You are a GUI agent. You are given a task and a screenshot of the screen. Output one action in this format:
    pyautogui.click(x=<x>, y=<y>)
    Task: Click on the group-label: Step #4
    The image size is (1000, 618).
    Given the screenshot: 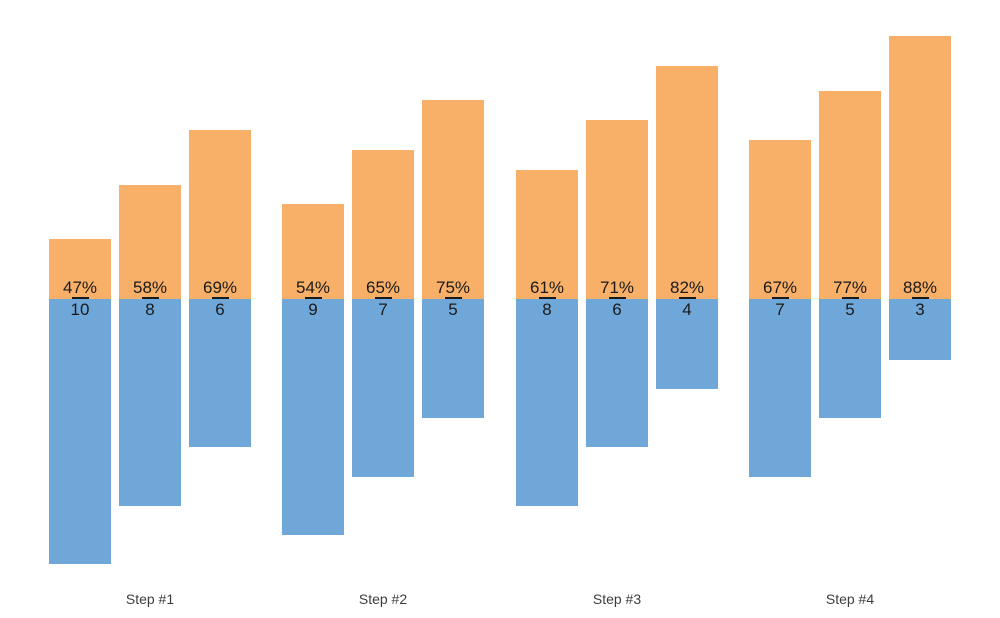 What is the action you would take?
    pyautogui.click(x=850, y=599)
    